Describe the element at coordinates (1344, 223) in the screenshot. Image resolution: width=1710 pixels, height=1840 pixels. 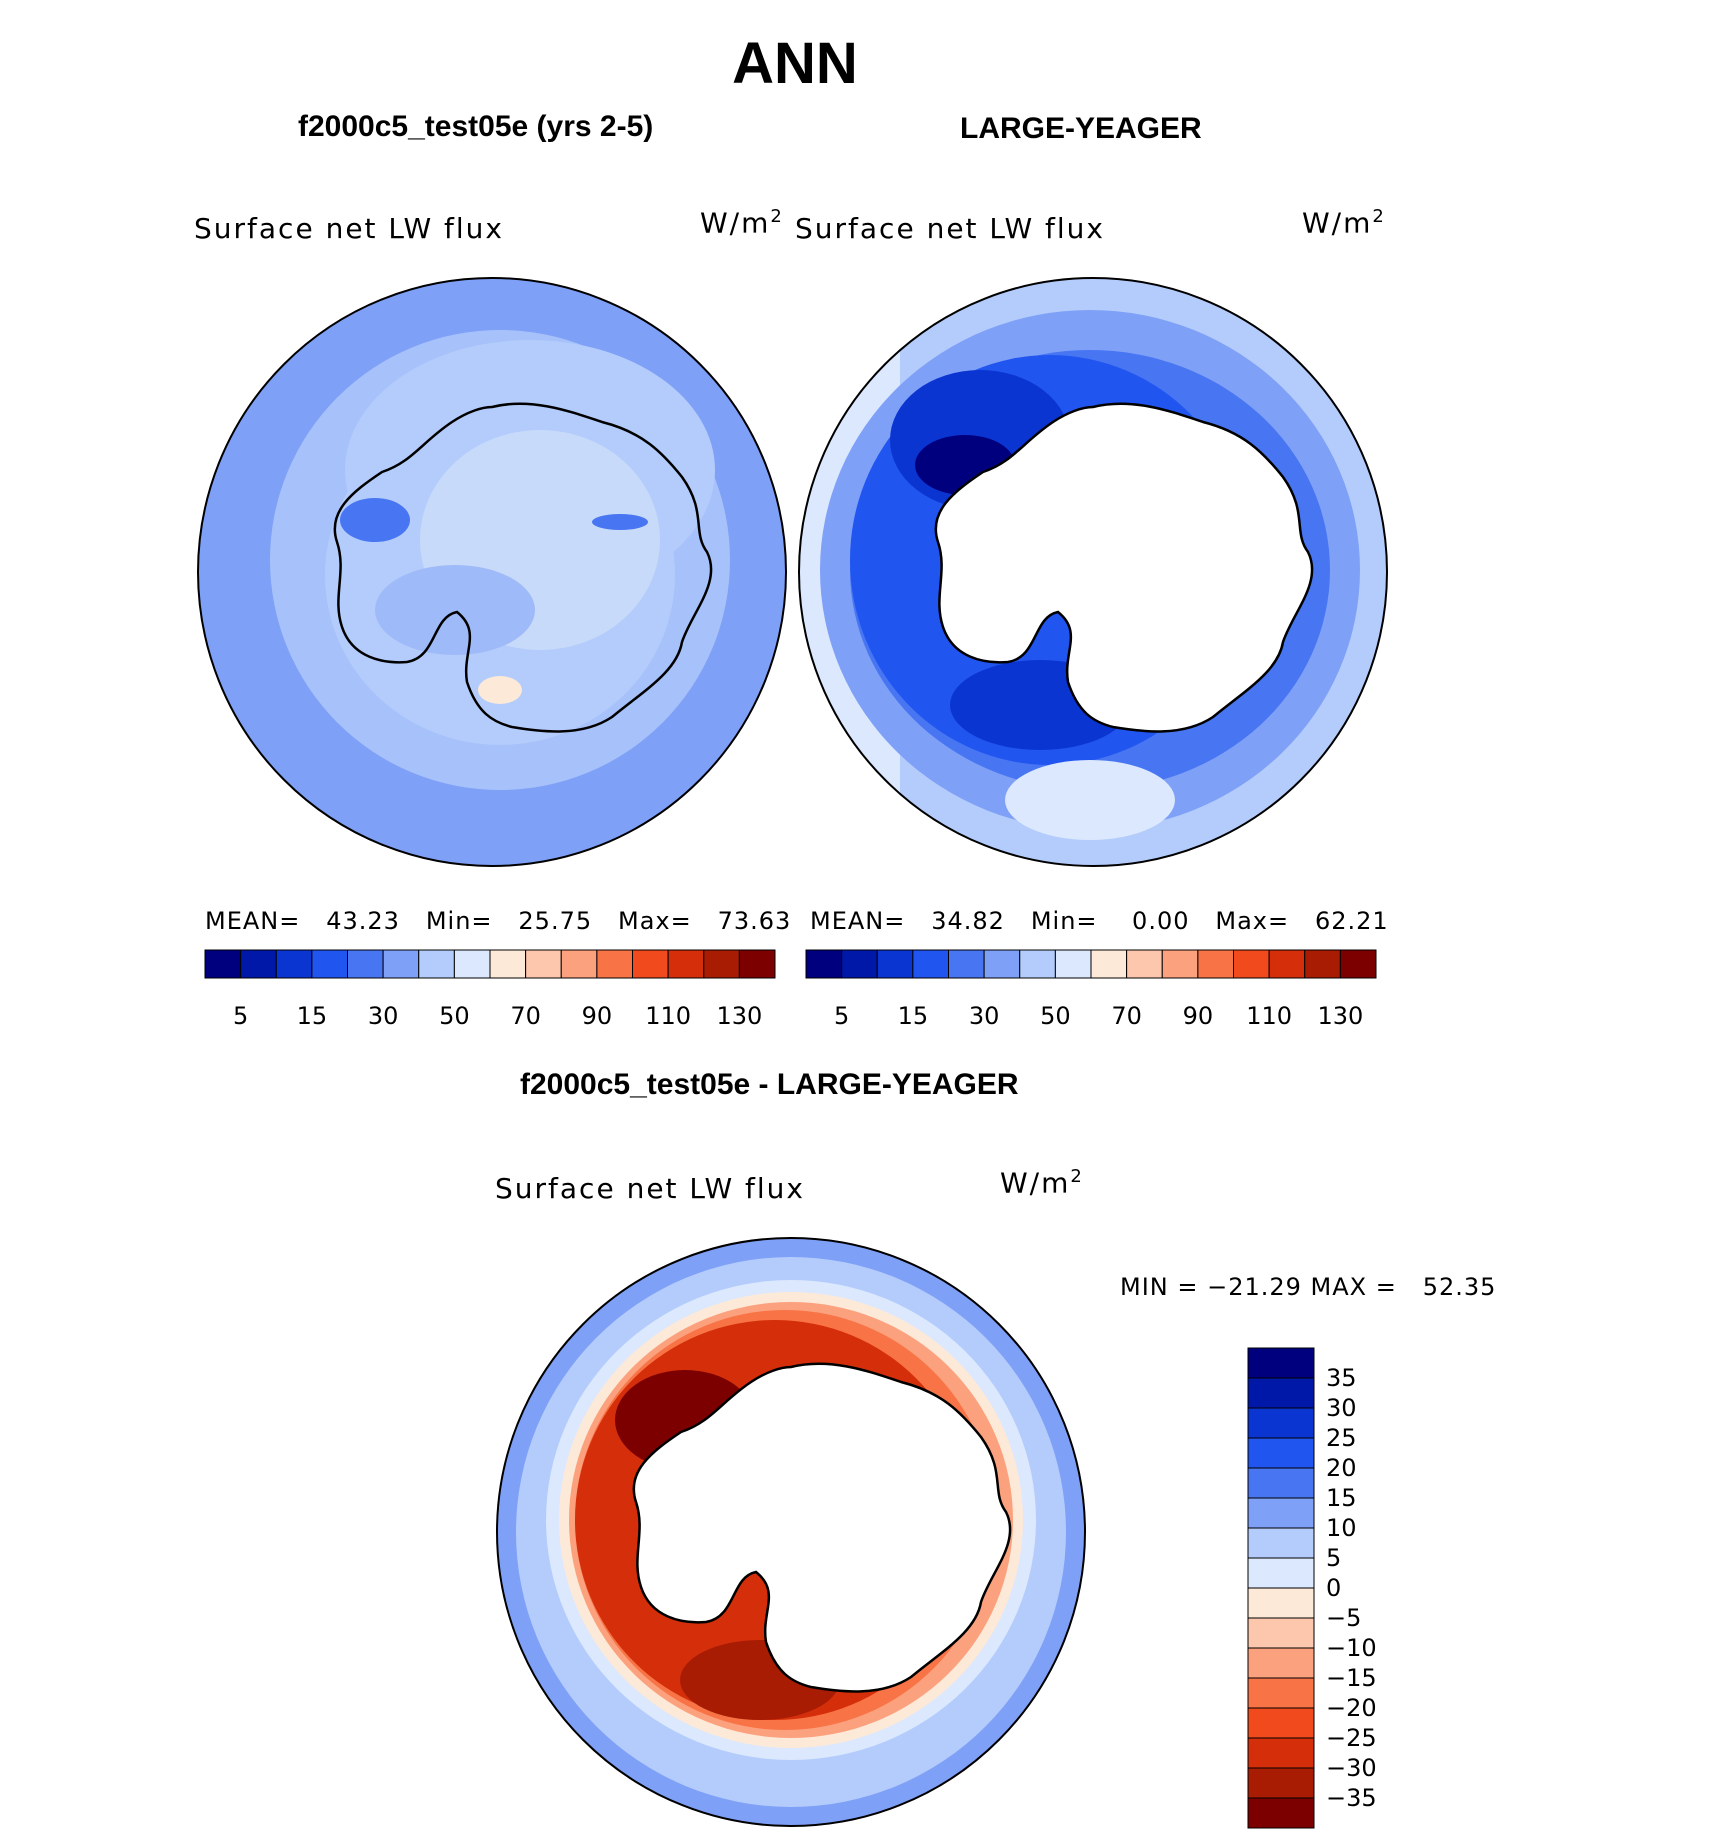
I see `panel2-units: W/m2` at that location.